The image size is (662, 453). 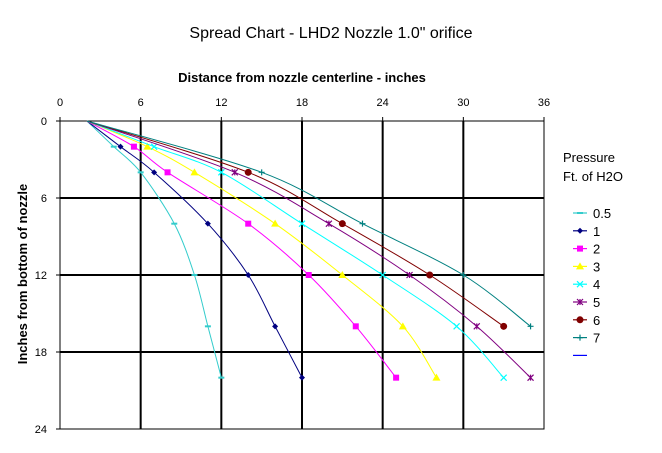 What do you see at coordinates (596, 302) in the screenshot?
I see `legend-label: 5` at bounding box center [596, 302].